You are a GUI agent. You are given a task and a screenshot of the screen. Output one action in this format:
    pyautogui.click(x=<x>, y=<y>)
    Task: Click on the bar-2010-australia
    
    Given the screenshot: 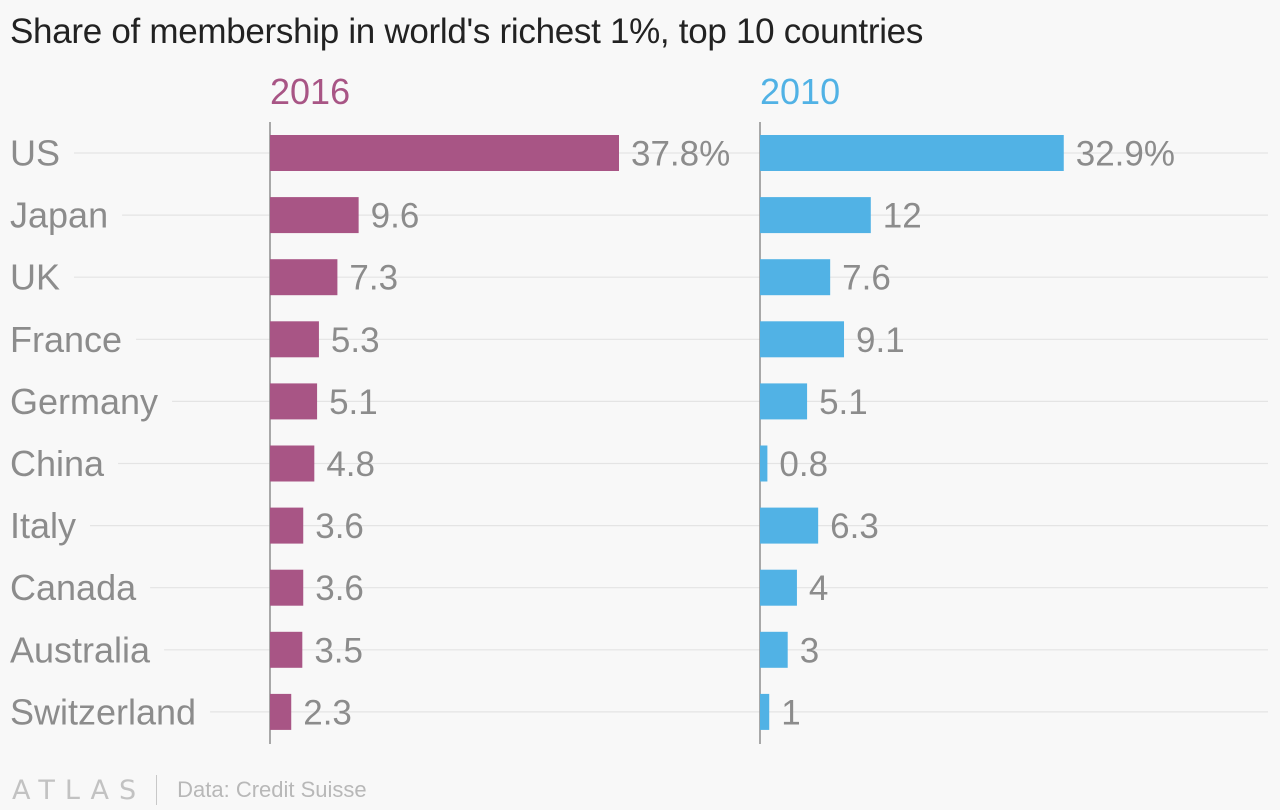 What is the action you would take?
    pyautogui.click(x=774, y=649)
    